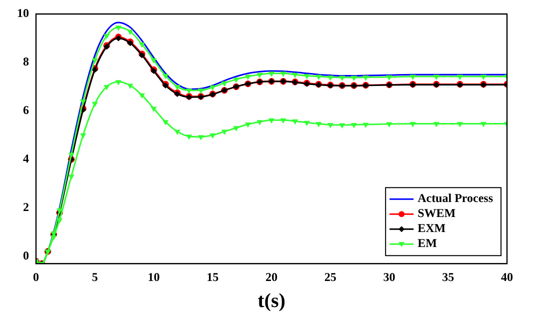 This screenshot has height=322, width=543. I want to click on y-tick-label: 6, so click(26, 110).